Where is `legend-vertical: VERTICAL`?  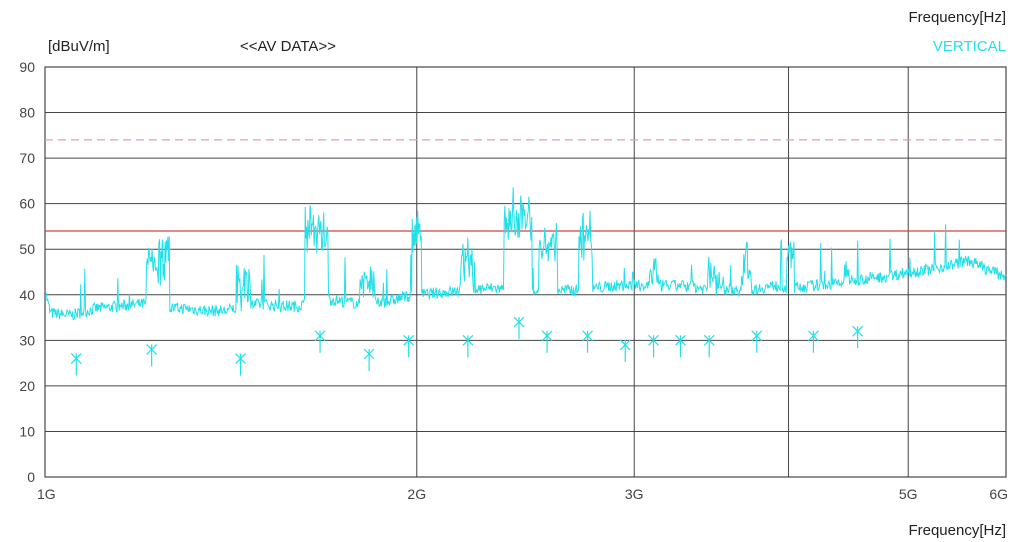 legend-vertical: VERTICAL is located at coordinates (969, 46).